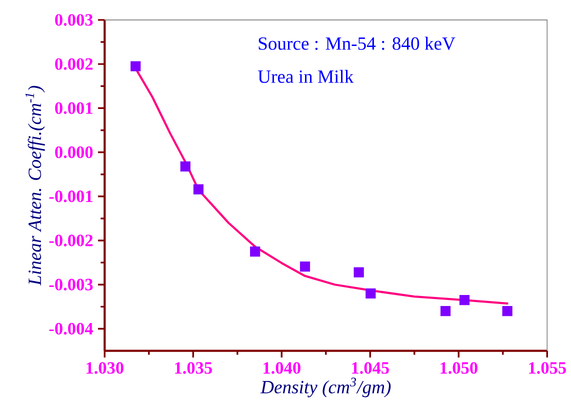  Describe the element at coordinates (325, 388) in the screenshot. I see `x-axis-title: Density (cm$^{3}$/gm)` at that location.